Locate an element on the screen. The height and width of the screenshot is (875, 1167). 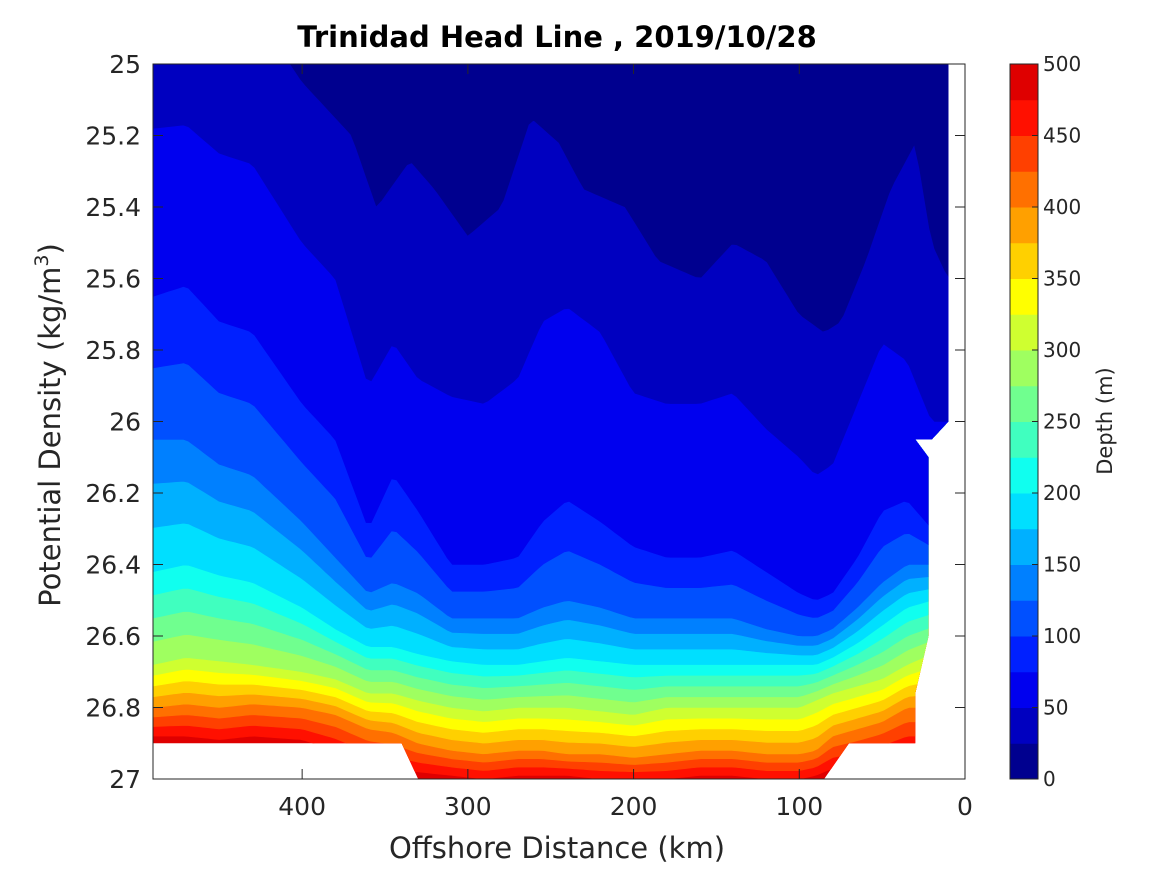
colorbar: 0 50 100 150 200 250 300 350 400 450 500 is located at coordinates (1045, 421).